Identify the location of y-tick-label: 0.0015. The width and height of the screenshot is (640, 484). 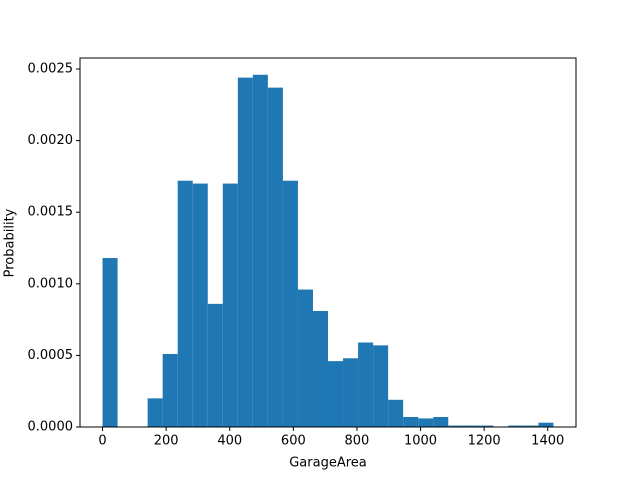
(51, 212).